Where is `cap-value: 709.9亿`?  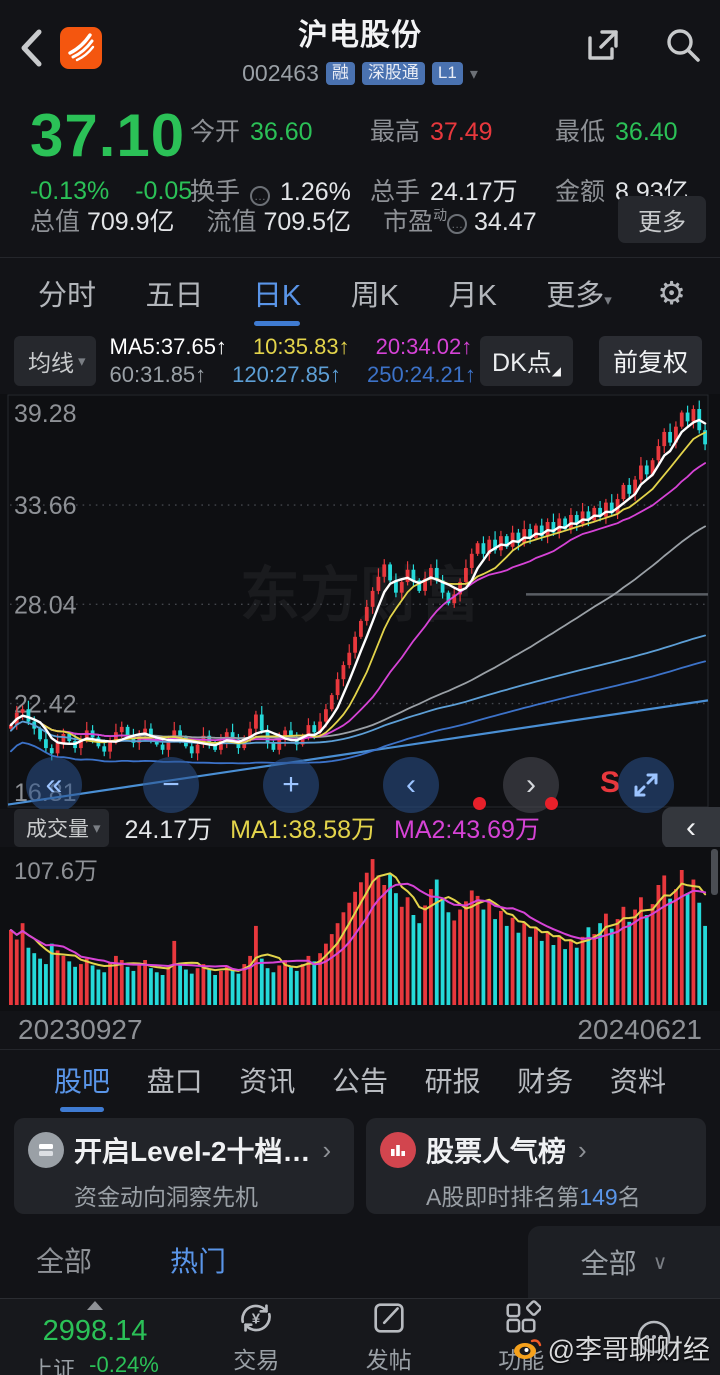
cap-value: 709.9亿 is located at coordinates (130, 221).